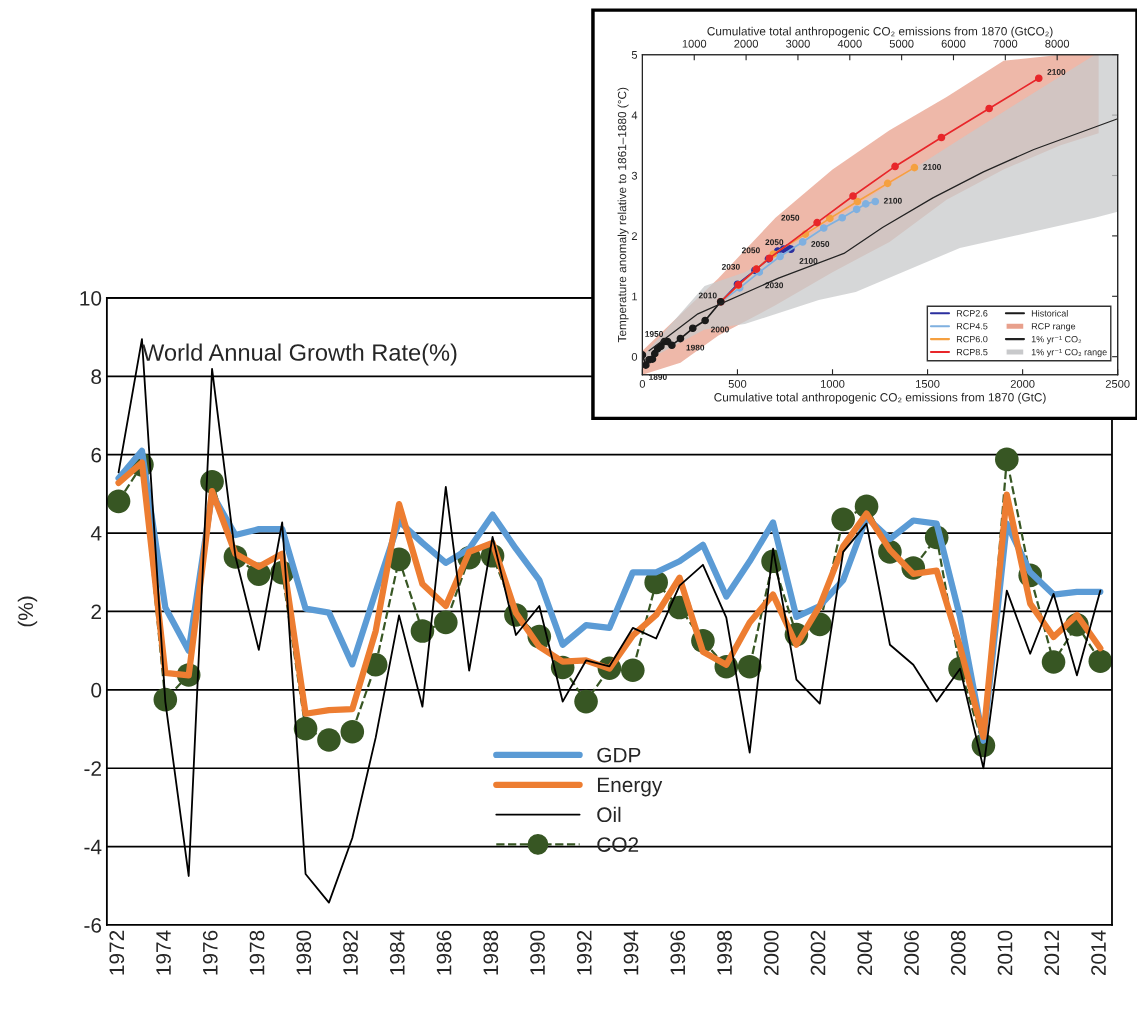 This screenshot has height=1013, width=1137. Describe the element at coordinates (96, 455) in the screenshot. I see `y-tick-label: 6` at that location.